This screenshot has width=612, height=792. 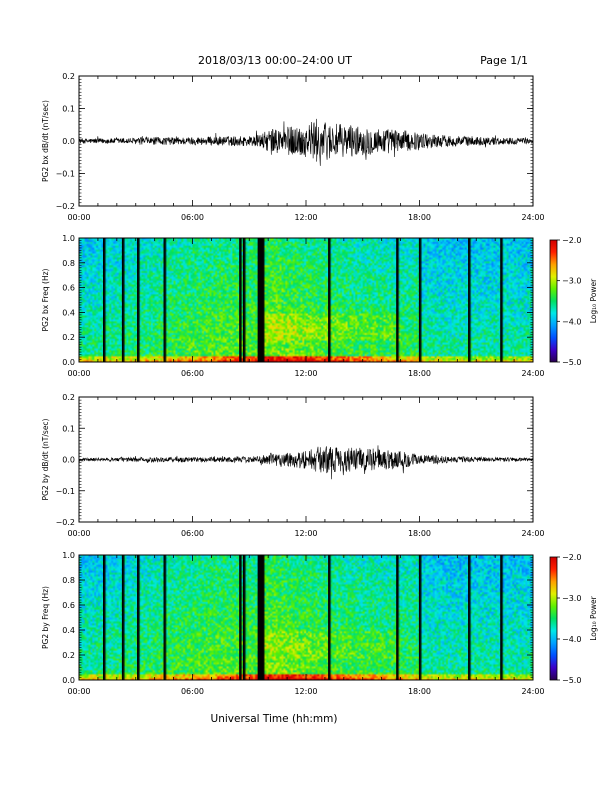 I want to click on x-axis-label: Universal Time (hh:mm), so click(x=274, y=719).